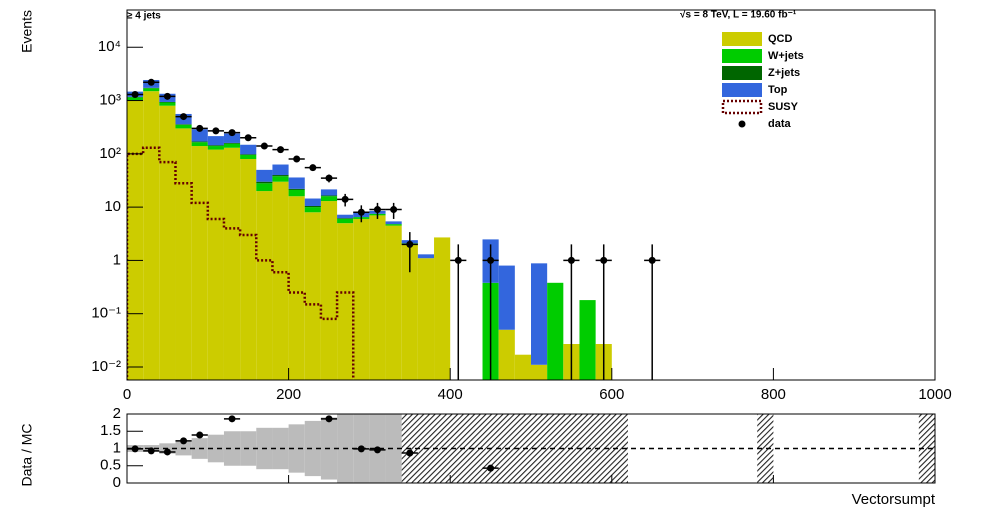 The image size is (988, 524). Describe the element at coordinates (926, 448) in the screenshot. I see `ratio-hatched` at that location.